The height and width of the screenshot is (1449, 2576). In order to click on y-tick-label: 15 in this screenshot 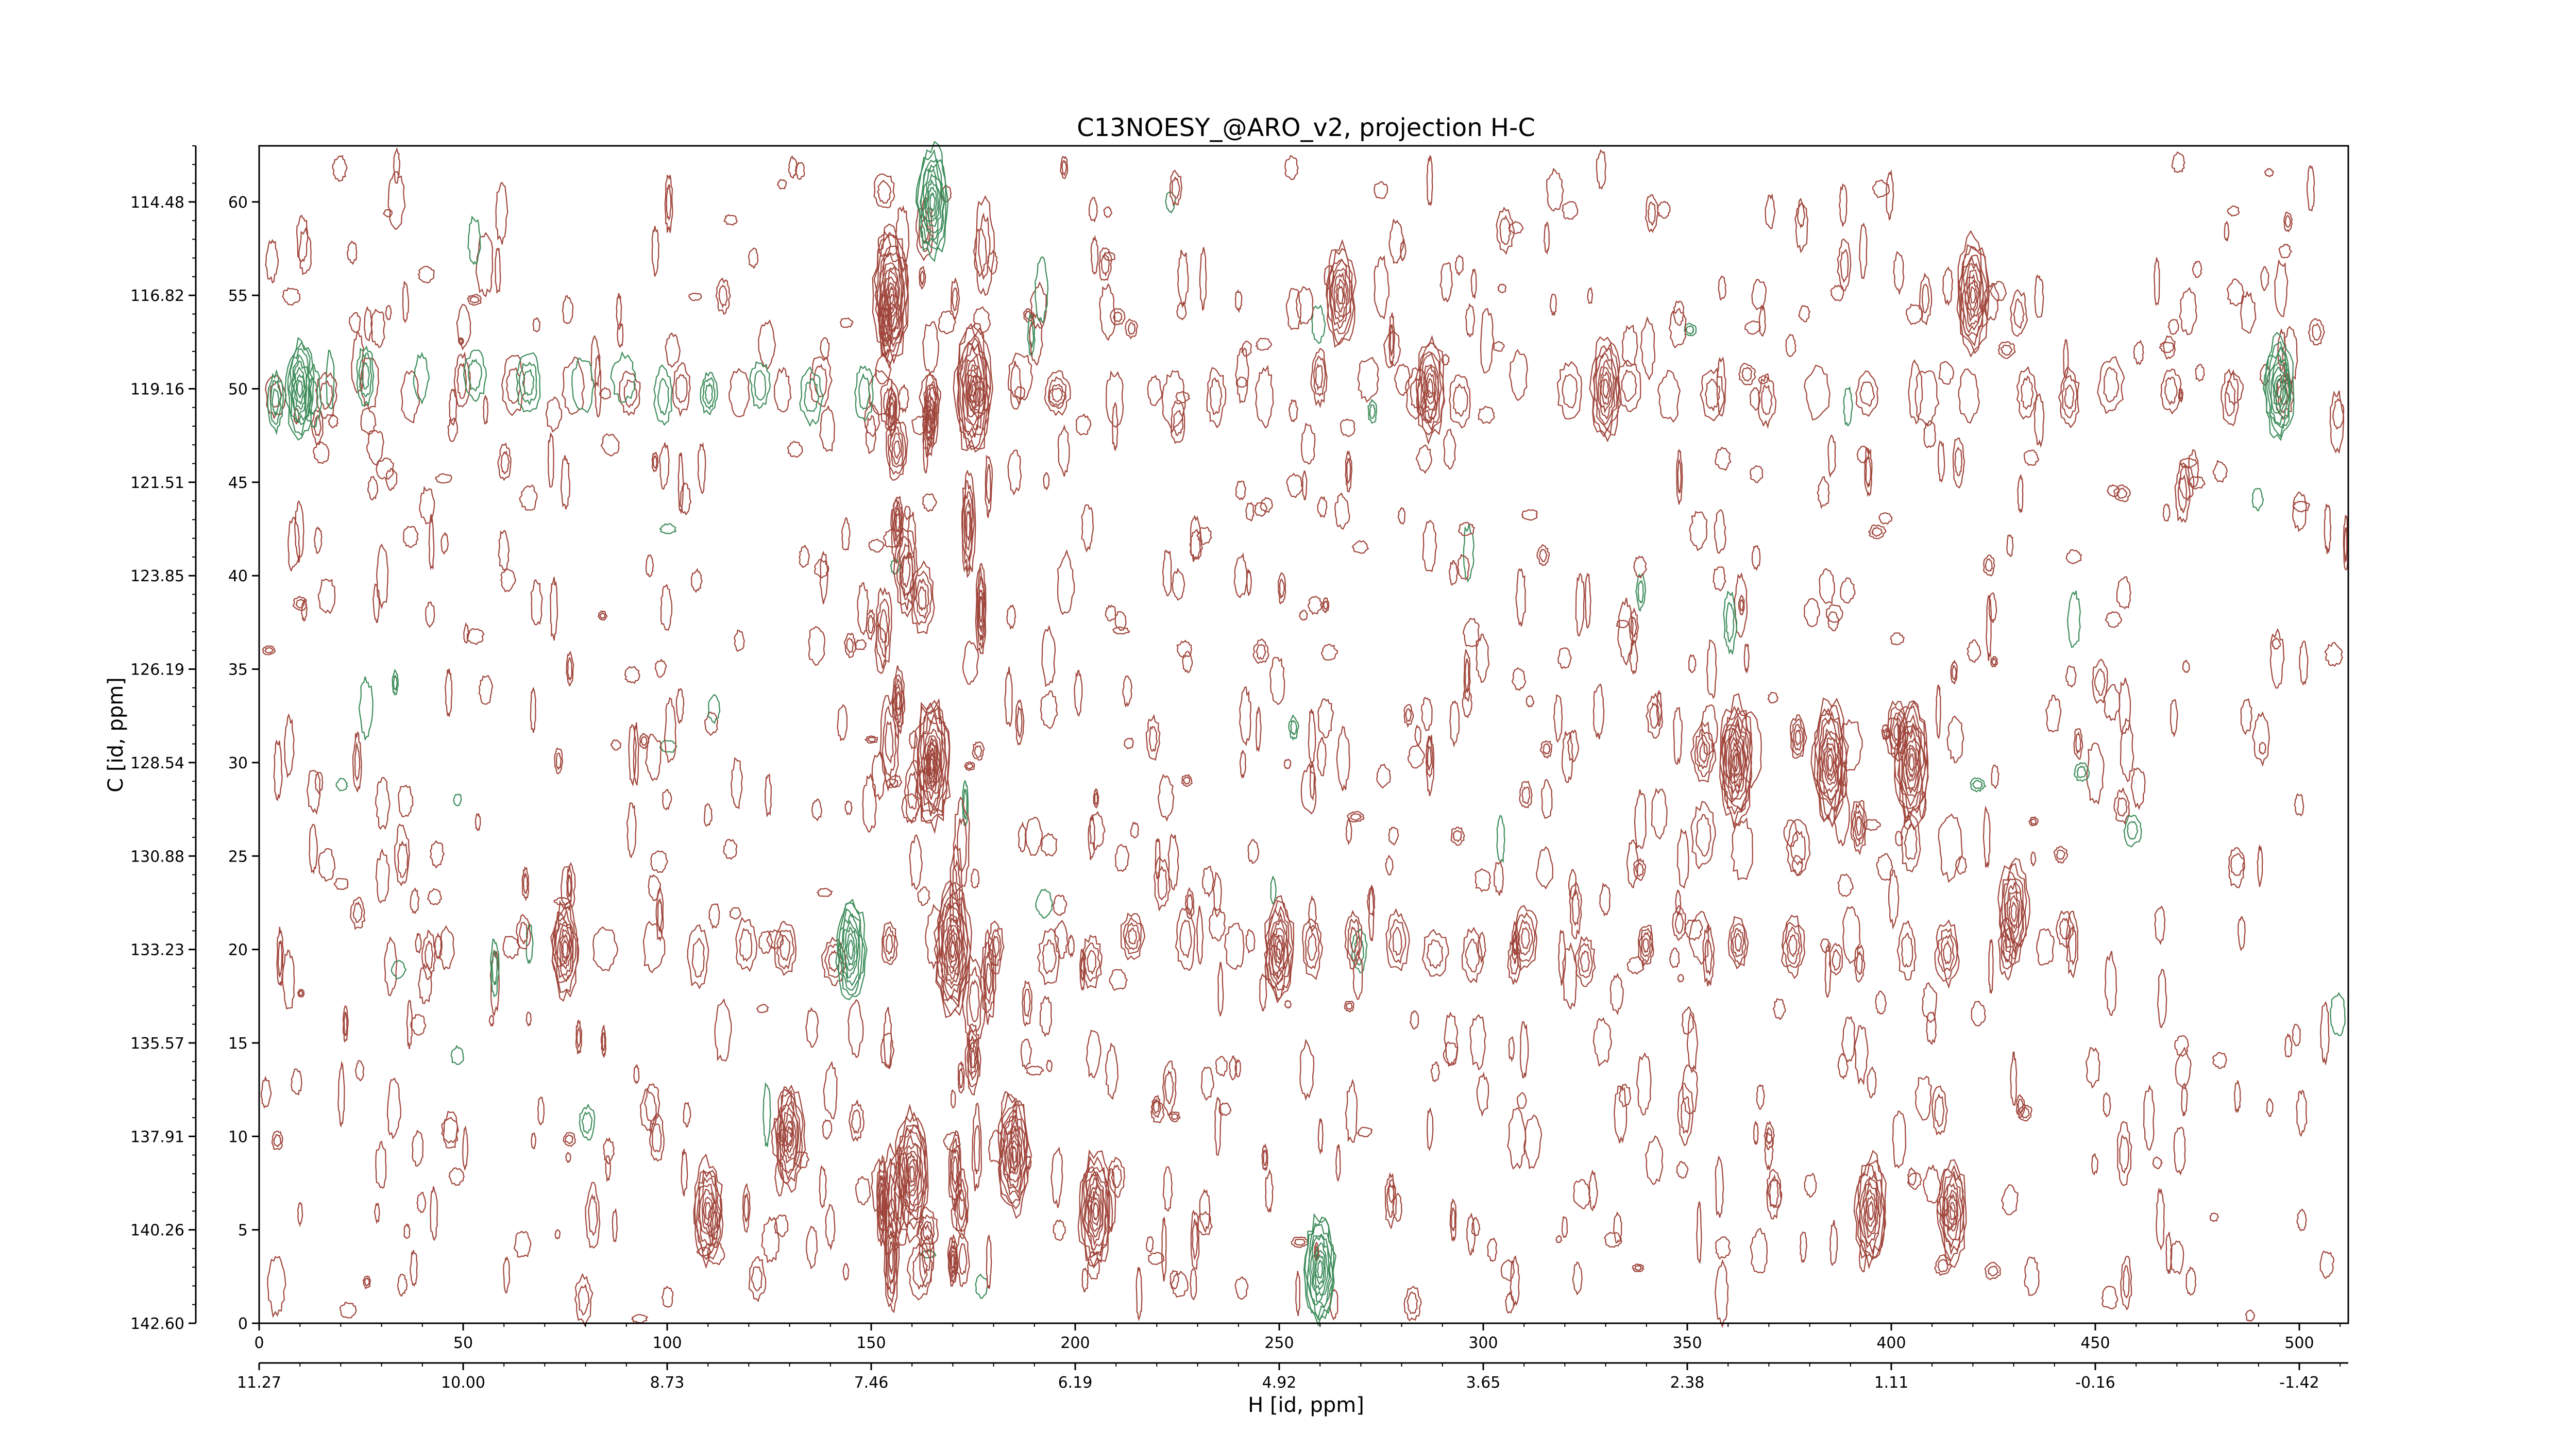, I will do `click(238, 1044)`.